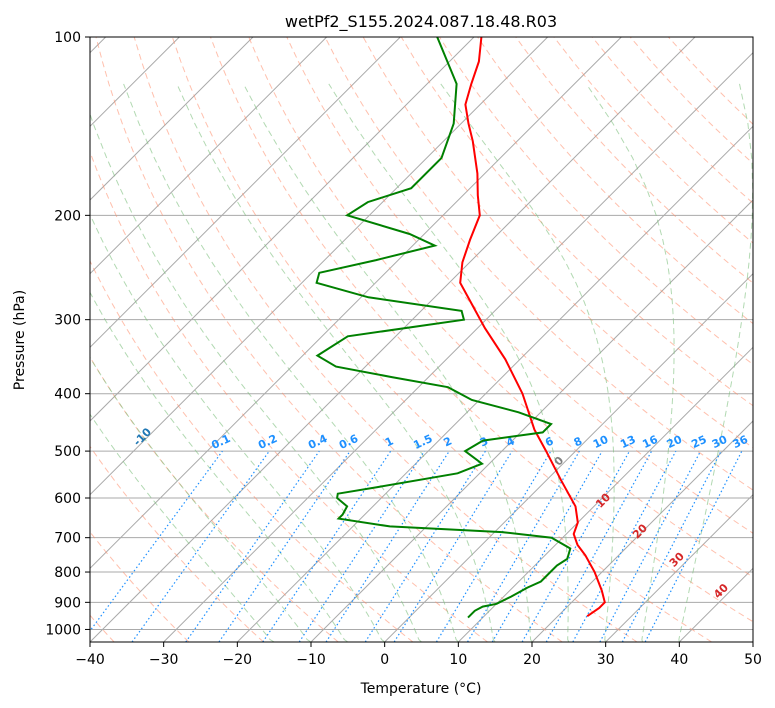 The width and height of the screenshot is (775, 708). I want to click on y-tick-label: 500, so click(67, 452).